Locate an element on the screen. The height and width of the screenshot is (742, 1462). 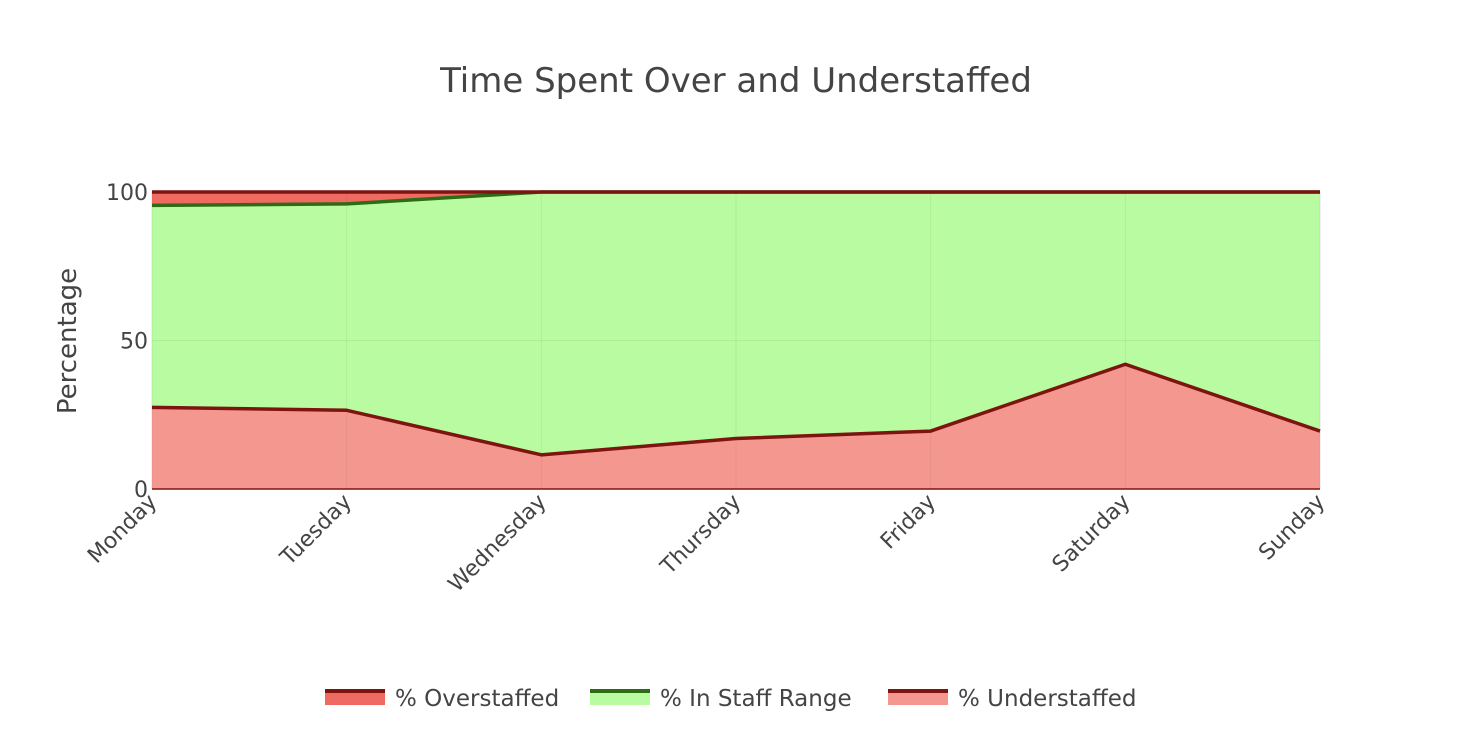
y-axis-ticks: 0 50 100 is located at coordinates (127, 342).